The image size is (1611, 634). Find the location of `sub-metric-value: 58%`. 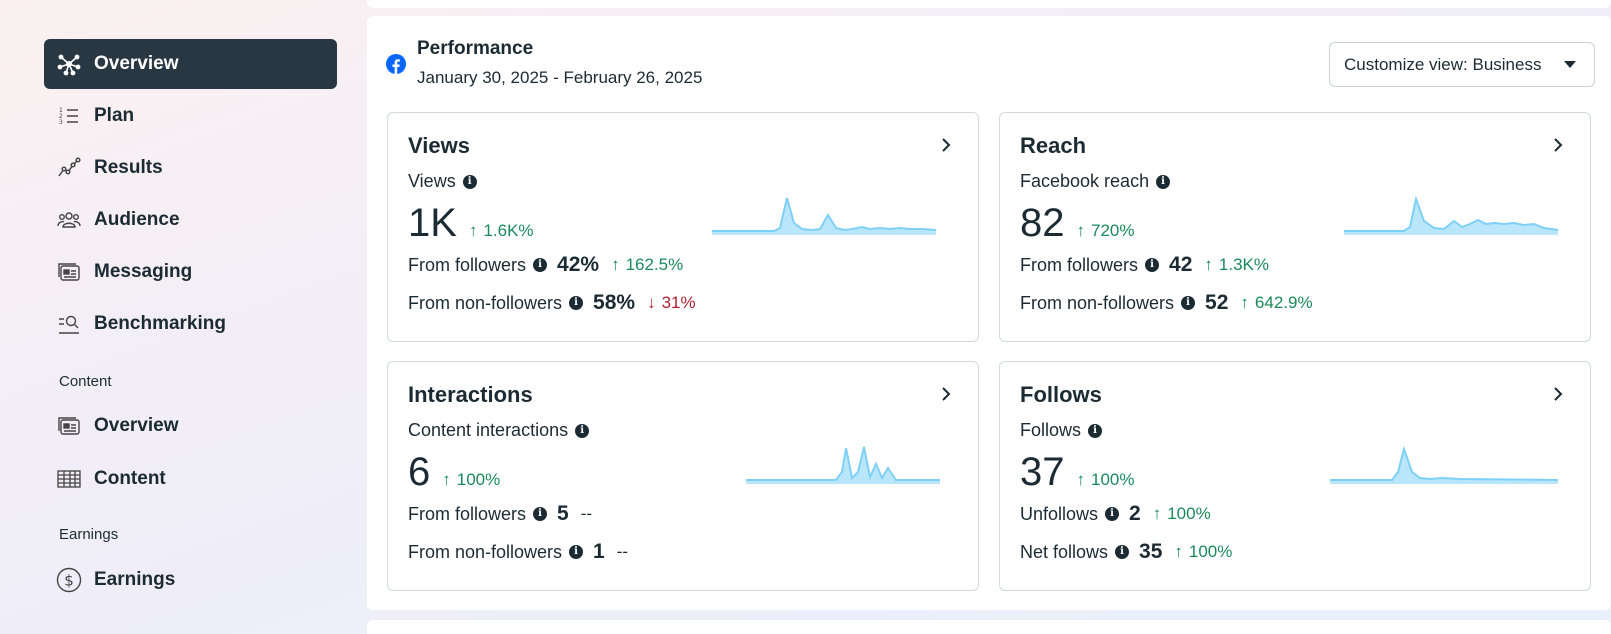

sub-metric-value: 58% is located at coordinates (614, 302).